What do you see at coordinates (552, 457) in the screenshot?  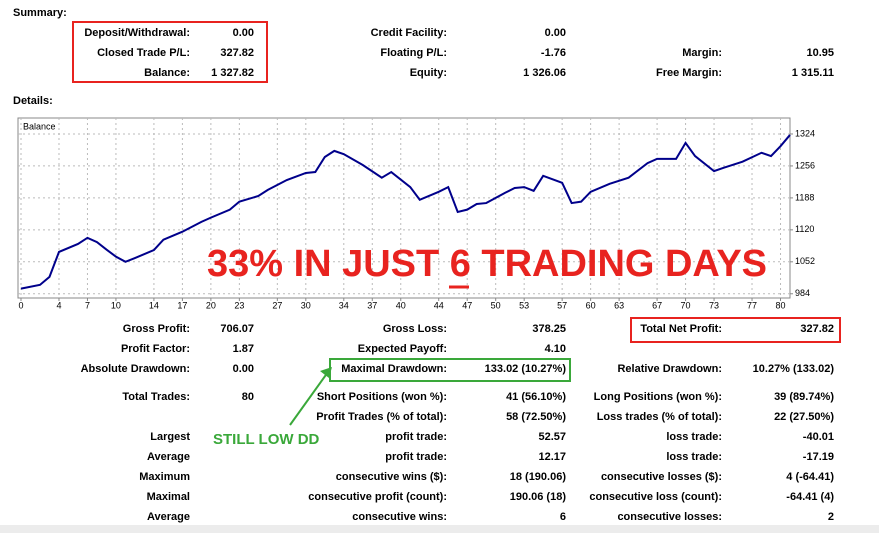 I see `stat-value: 12.17` at bounding box center [552, 457].